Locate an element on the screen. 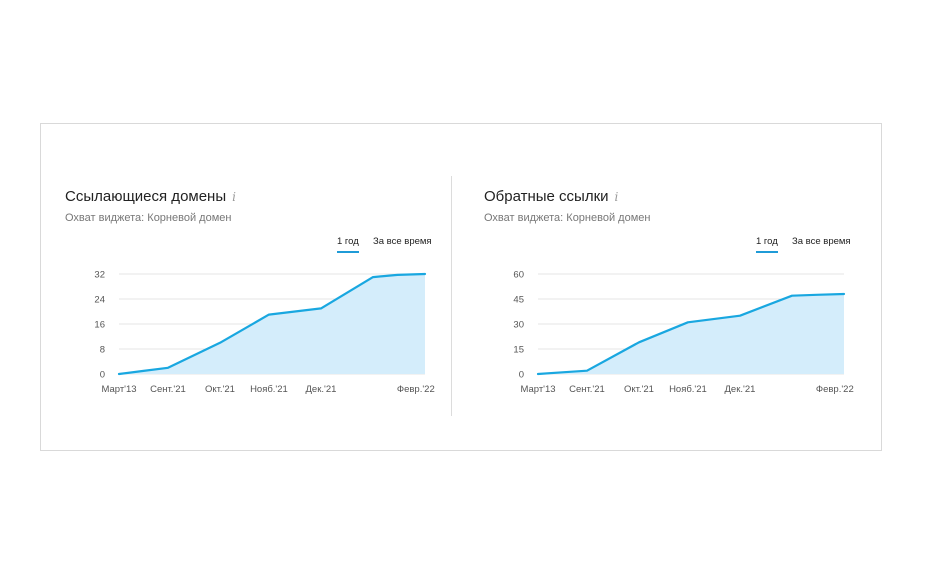 The width and height of the screenshot is (926, 580). widget-title: Обратные ссылки i is located at coordinates (551, 196).